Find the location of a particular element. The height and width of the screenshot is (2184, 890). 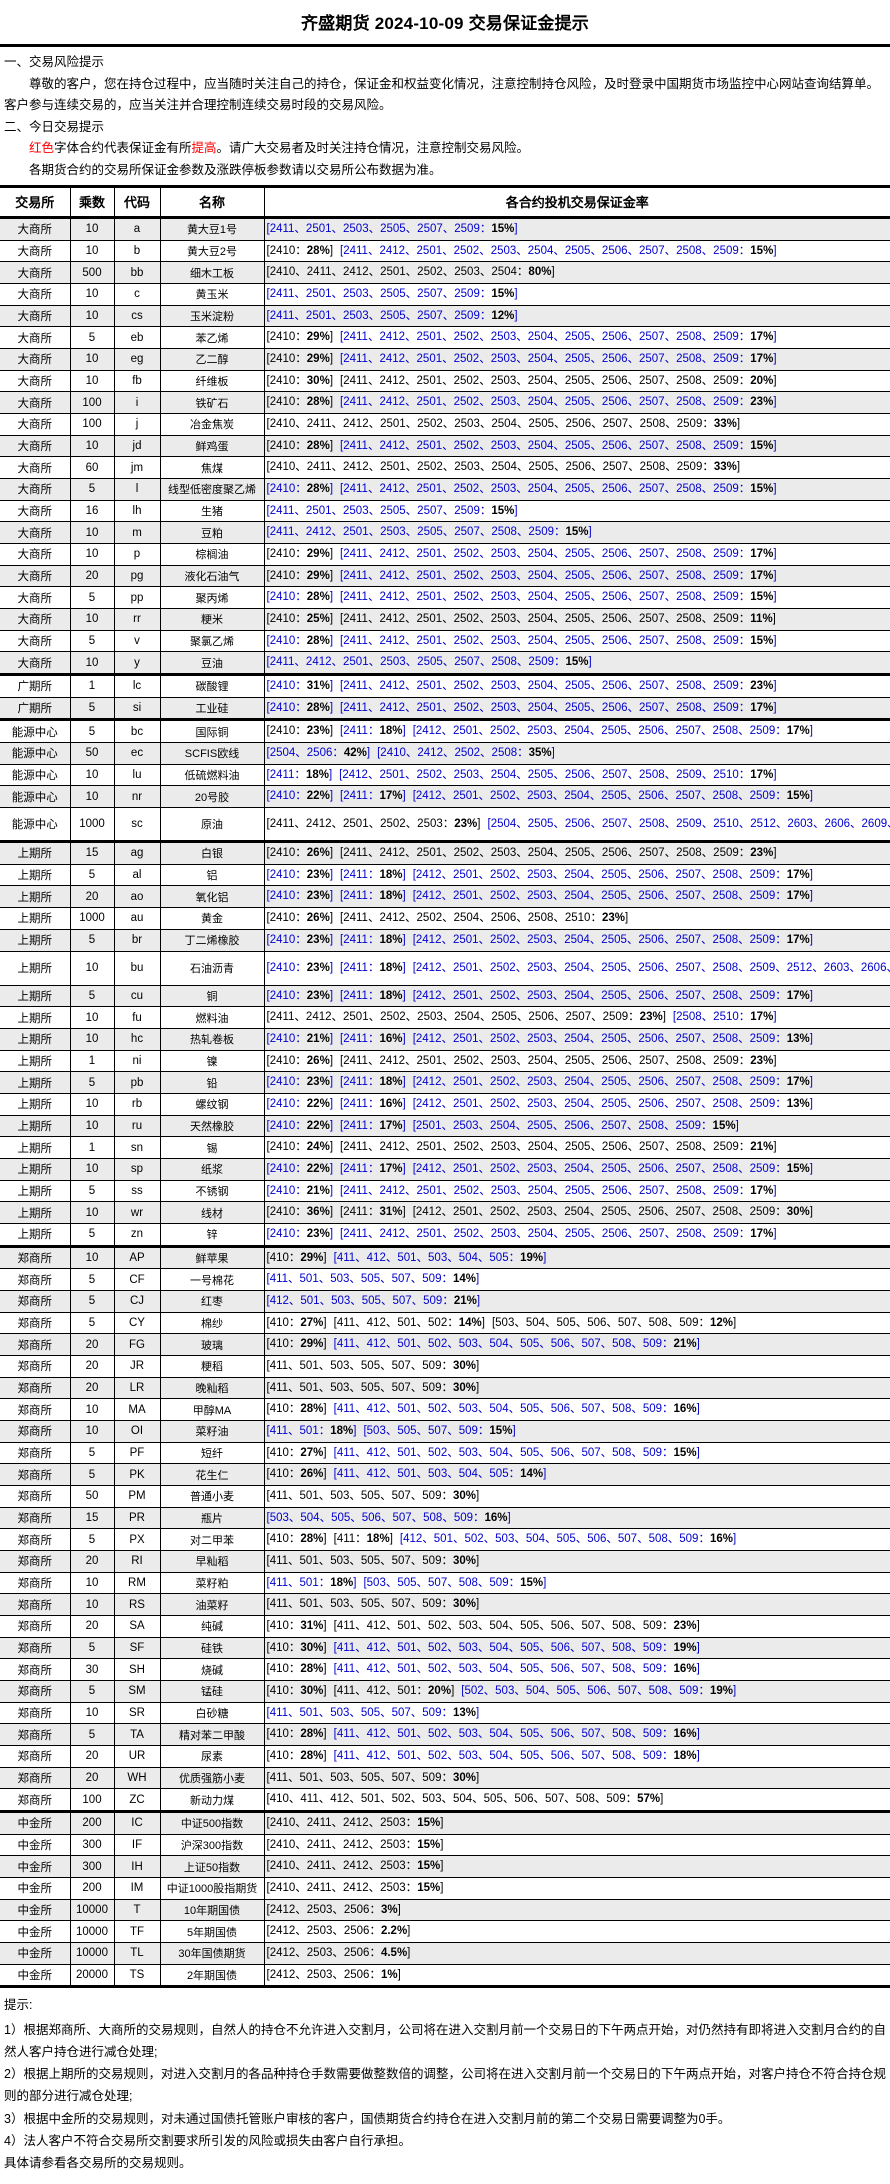

cell-name: 天然橡胶 is located at coordinates (212, 1126).